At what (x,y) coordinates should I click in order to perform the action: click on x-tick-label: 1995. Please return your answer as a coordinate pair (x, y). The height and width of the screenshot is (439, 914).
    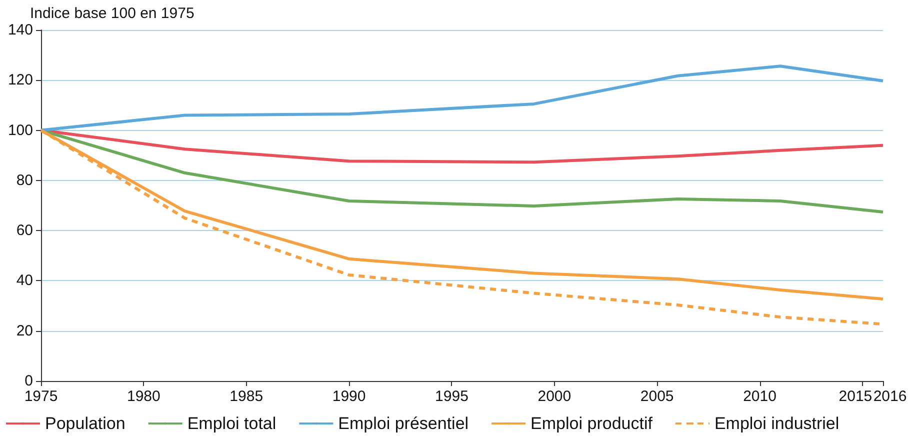
    Looking at the image, I should click on (451, 396).